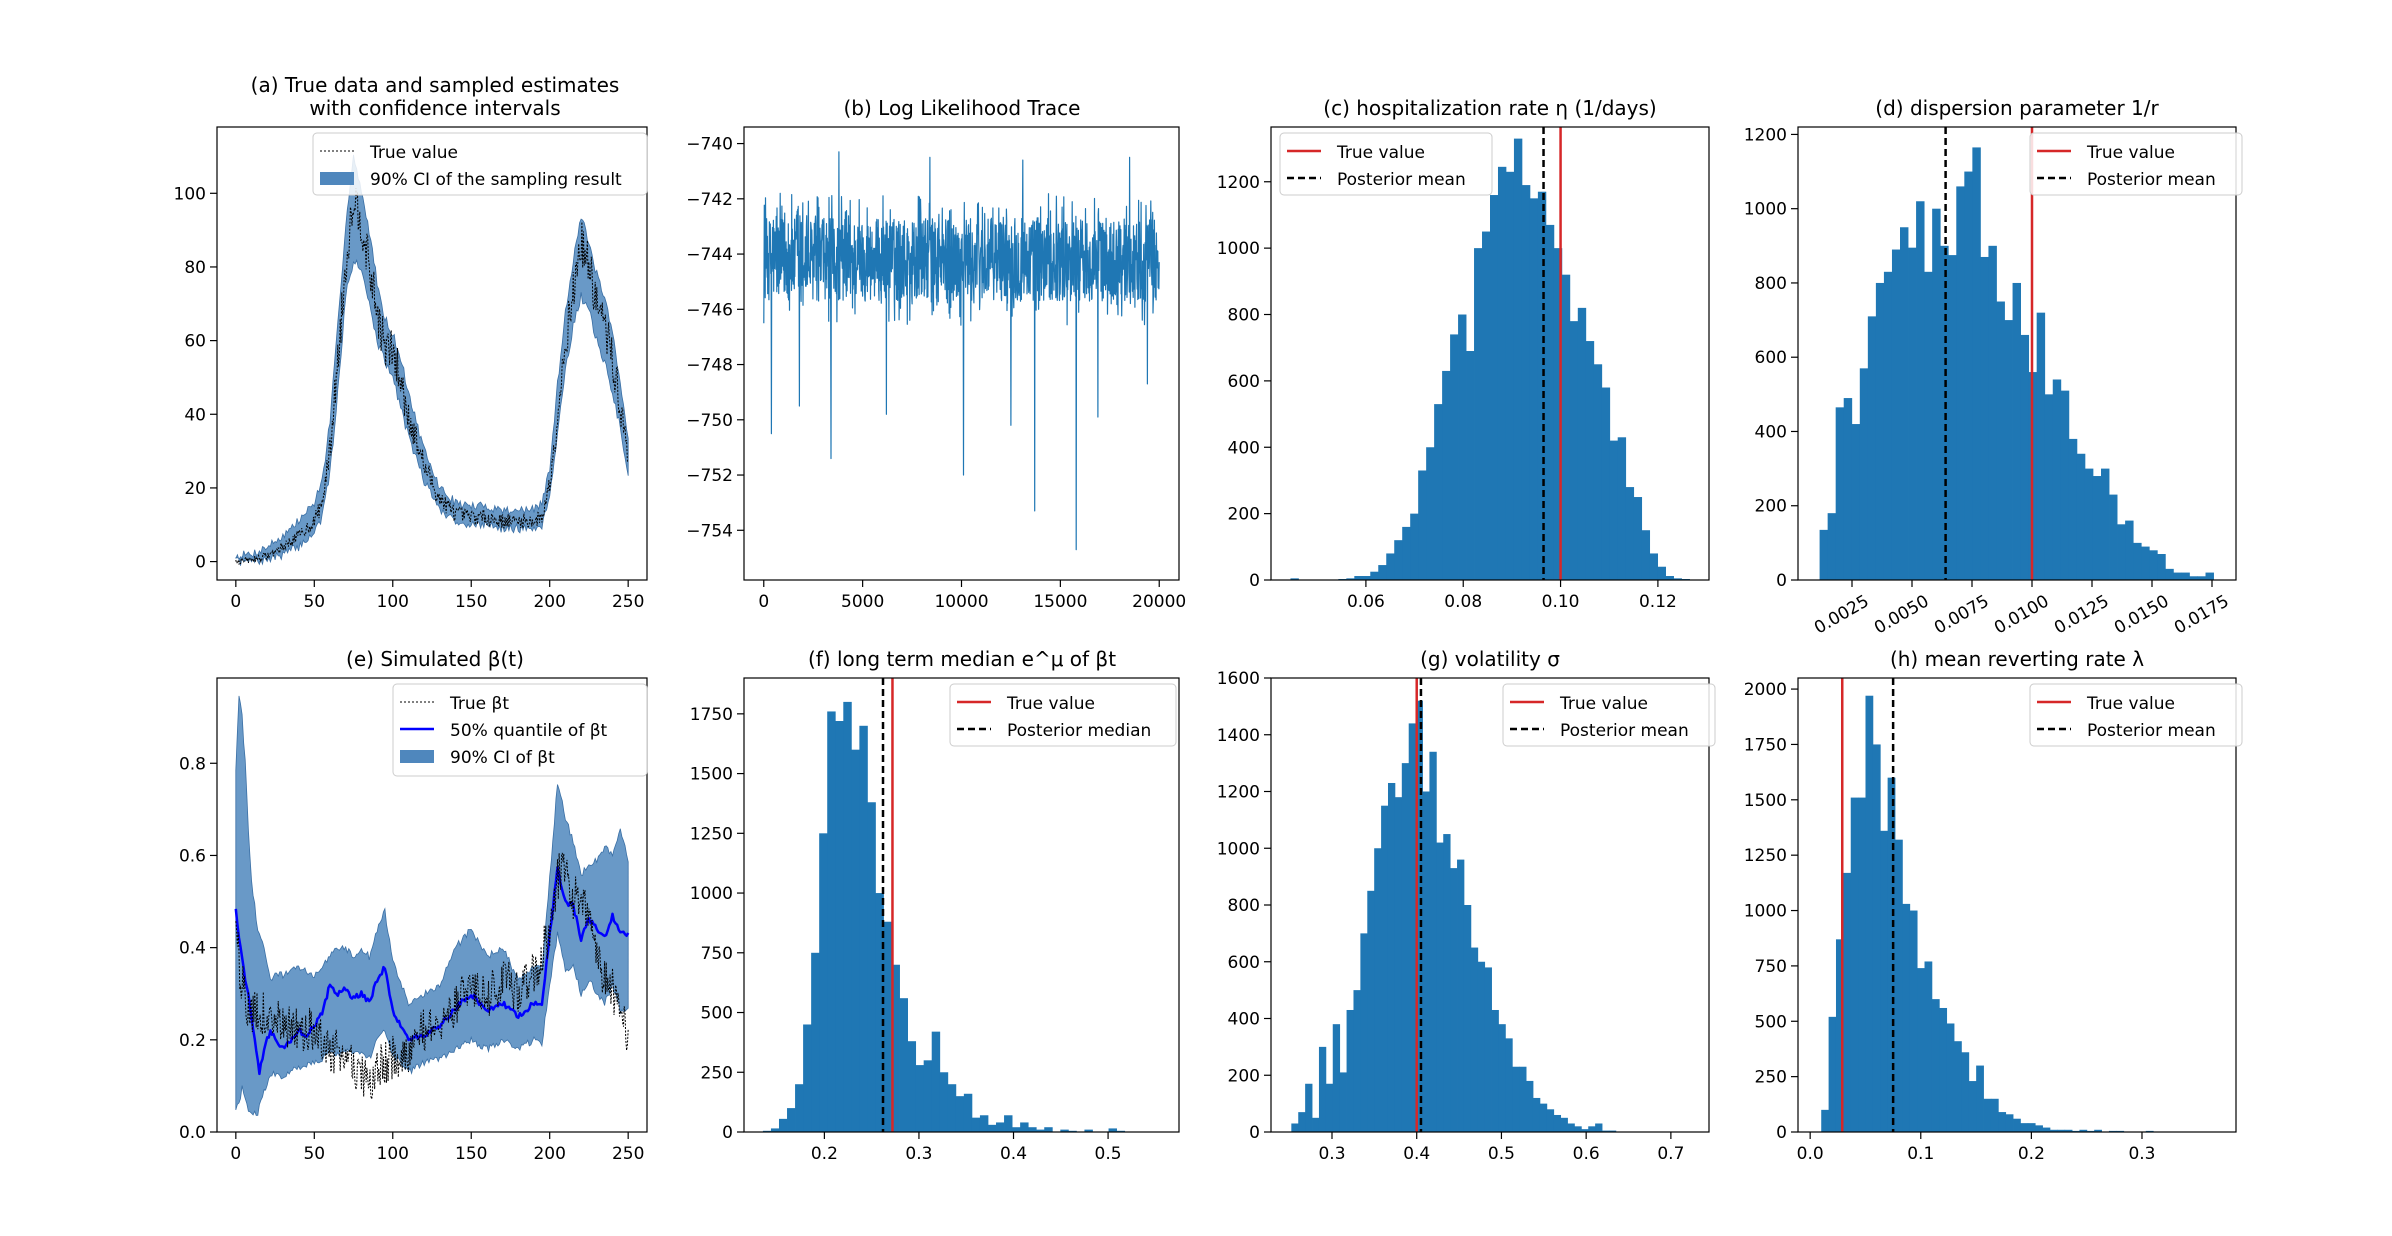  What do you see at coordinates (1386, 164) in the screenshot?
I see `legend-frame` at bounding box center [1386, 164].